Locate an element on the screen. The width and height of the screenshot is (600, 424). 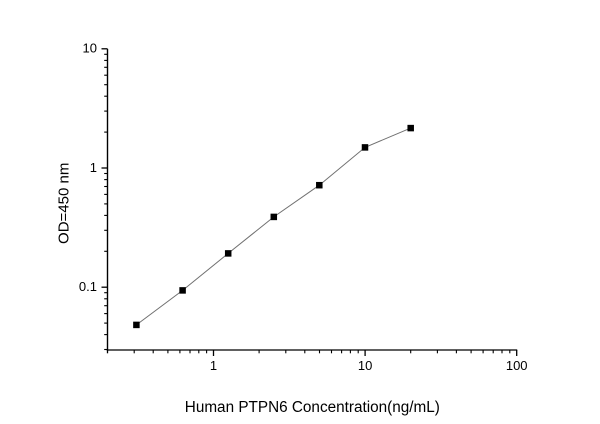
svg-text: 100 is located at coordinates (517, 365).